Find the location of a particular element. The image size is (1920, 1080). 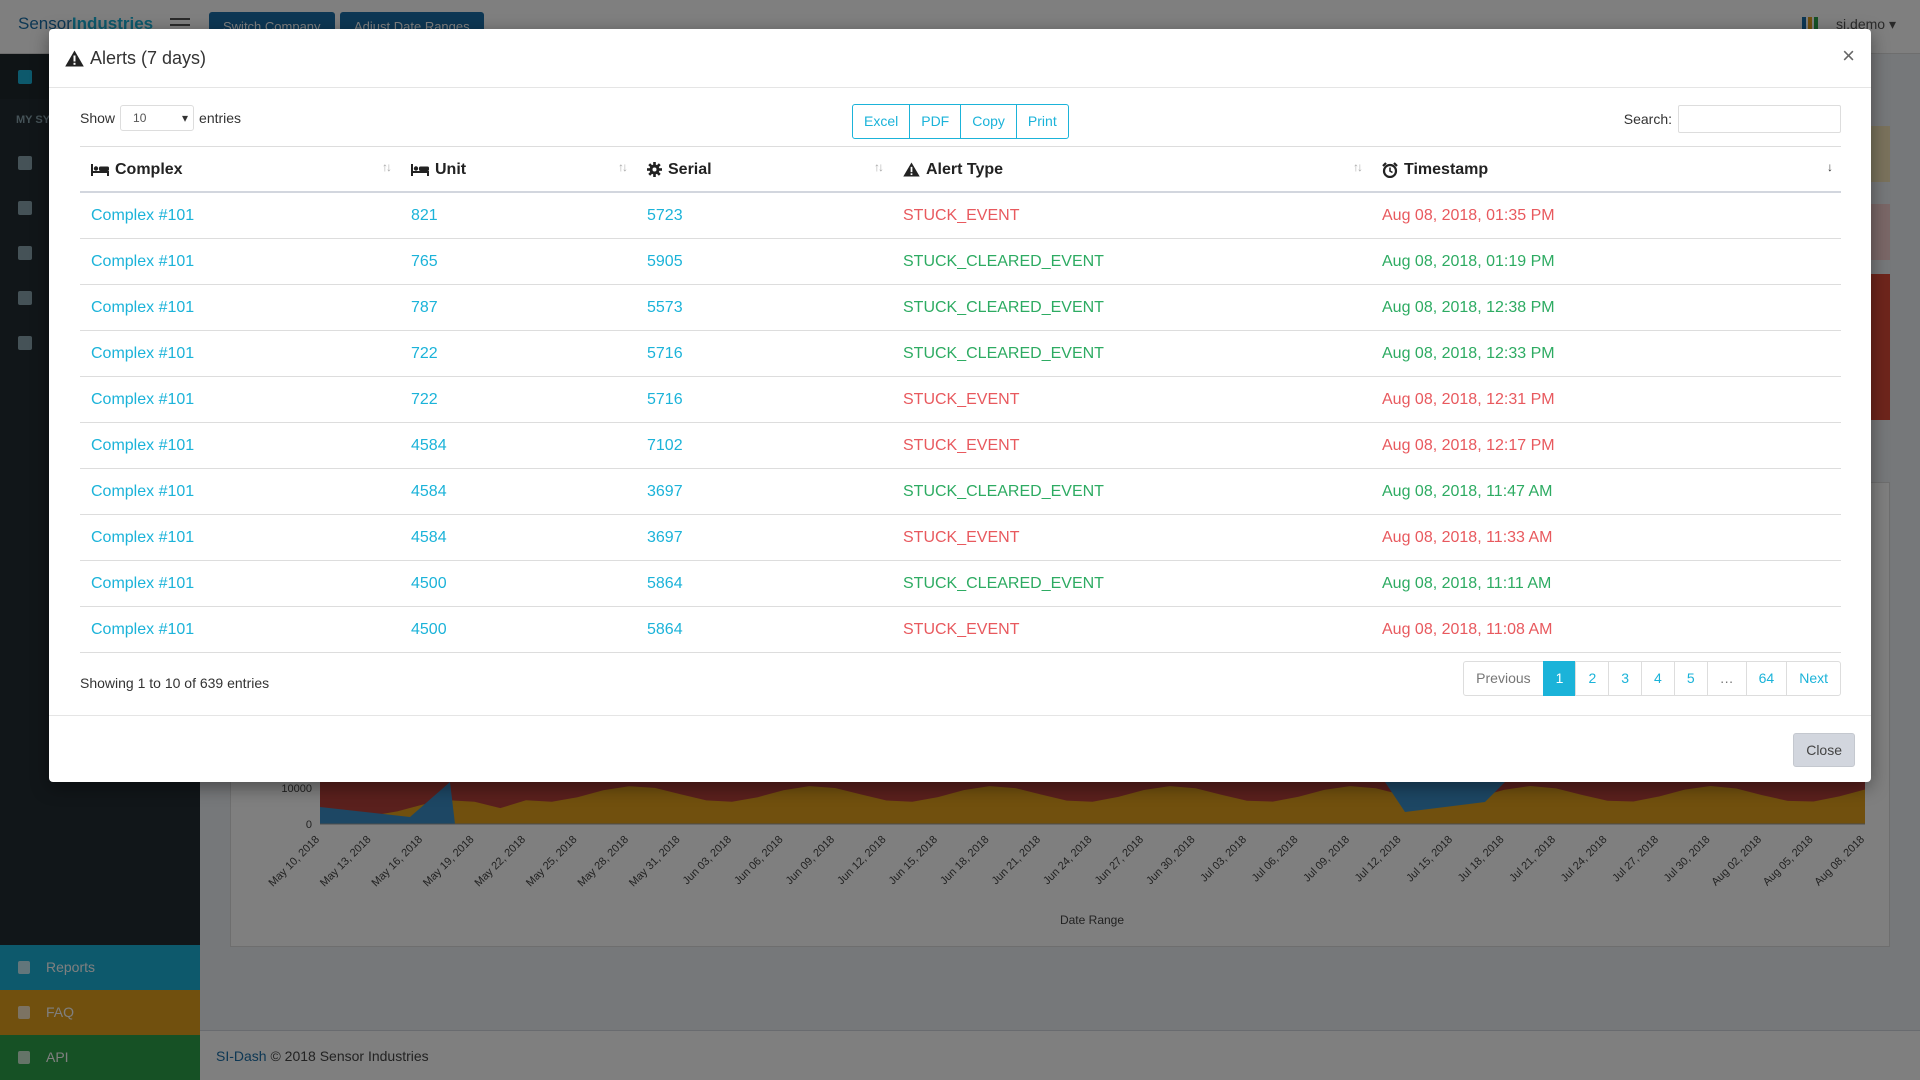

unit-link: 765 is located at coordinates (424, 261).